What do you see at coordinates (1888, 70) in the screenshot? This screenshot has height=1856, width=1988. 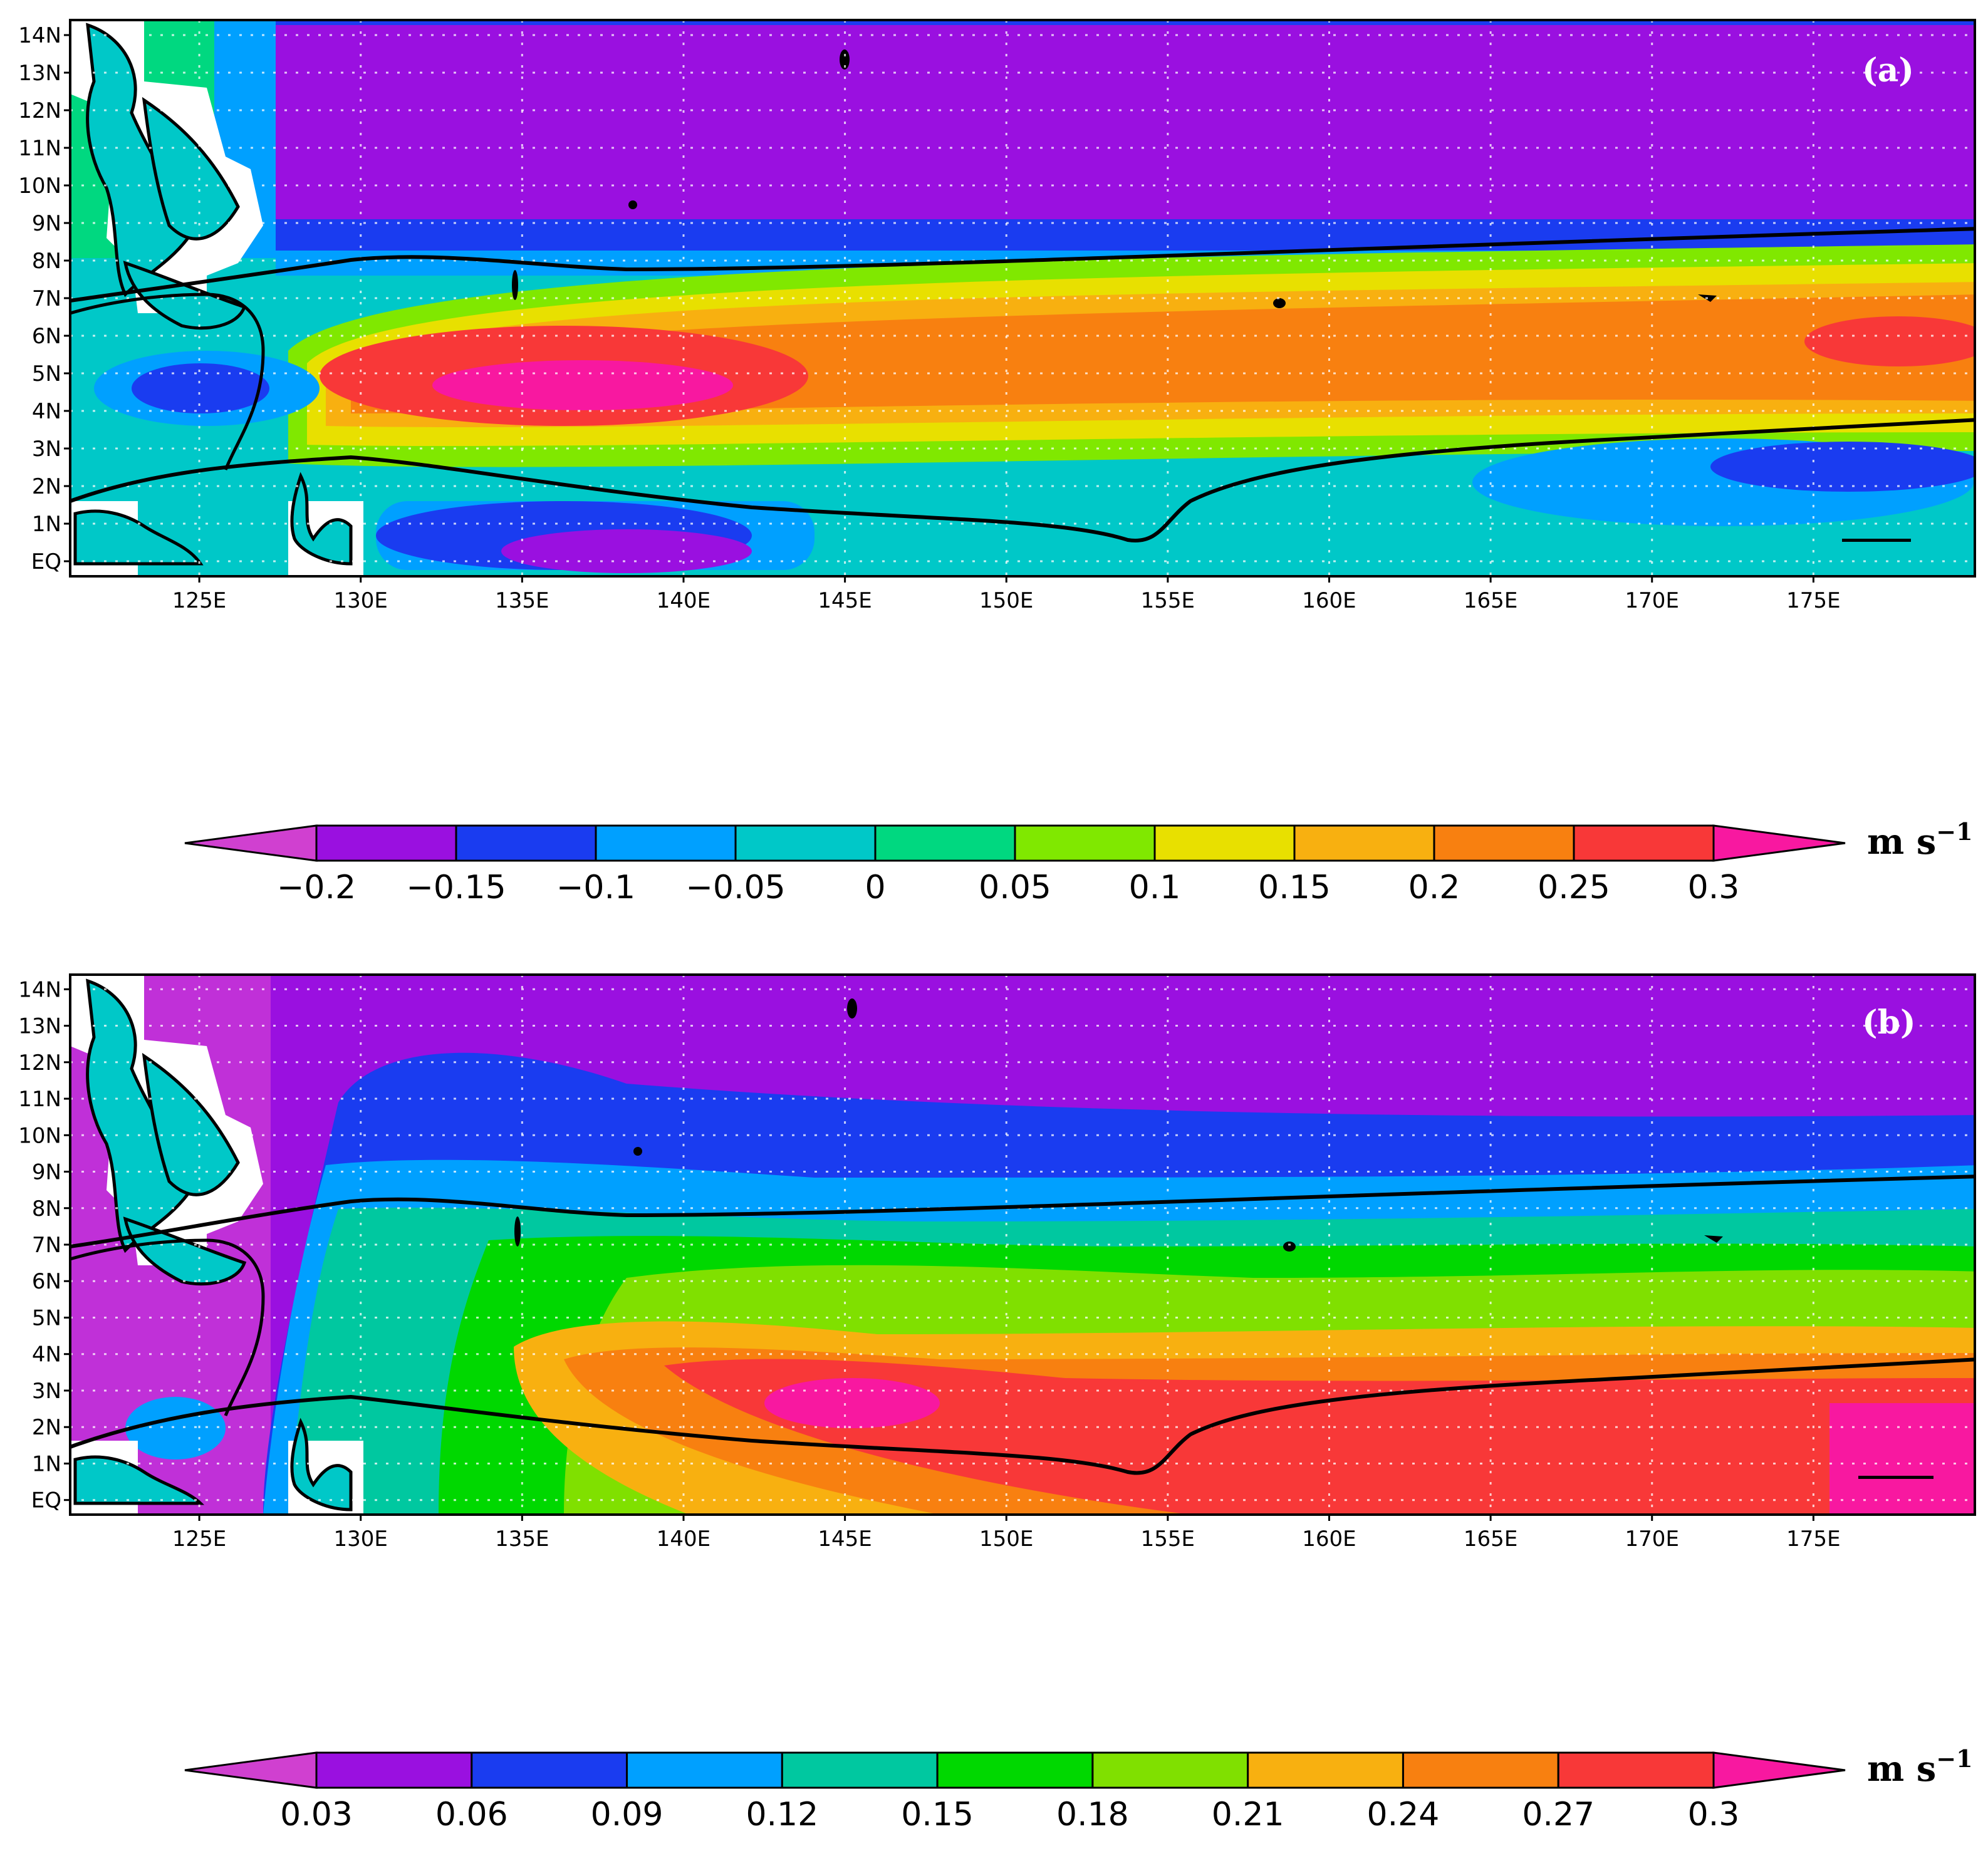 I see `panel-a-label: (a)` at bounding box center [1888, 70].